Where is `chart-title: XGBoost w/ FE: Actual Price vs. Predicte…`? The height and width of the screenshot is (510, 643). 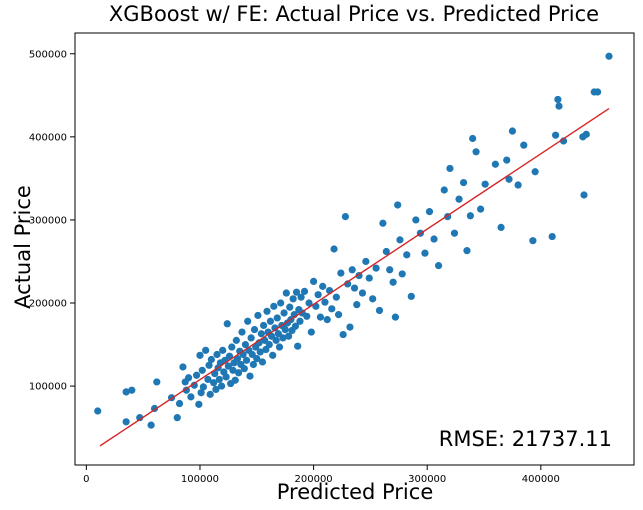 chart-title: XGBoost w/ FE: Actual Price vs. Predicte… is located at coordinates (354, 14).